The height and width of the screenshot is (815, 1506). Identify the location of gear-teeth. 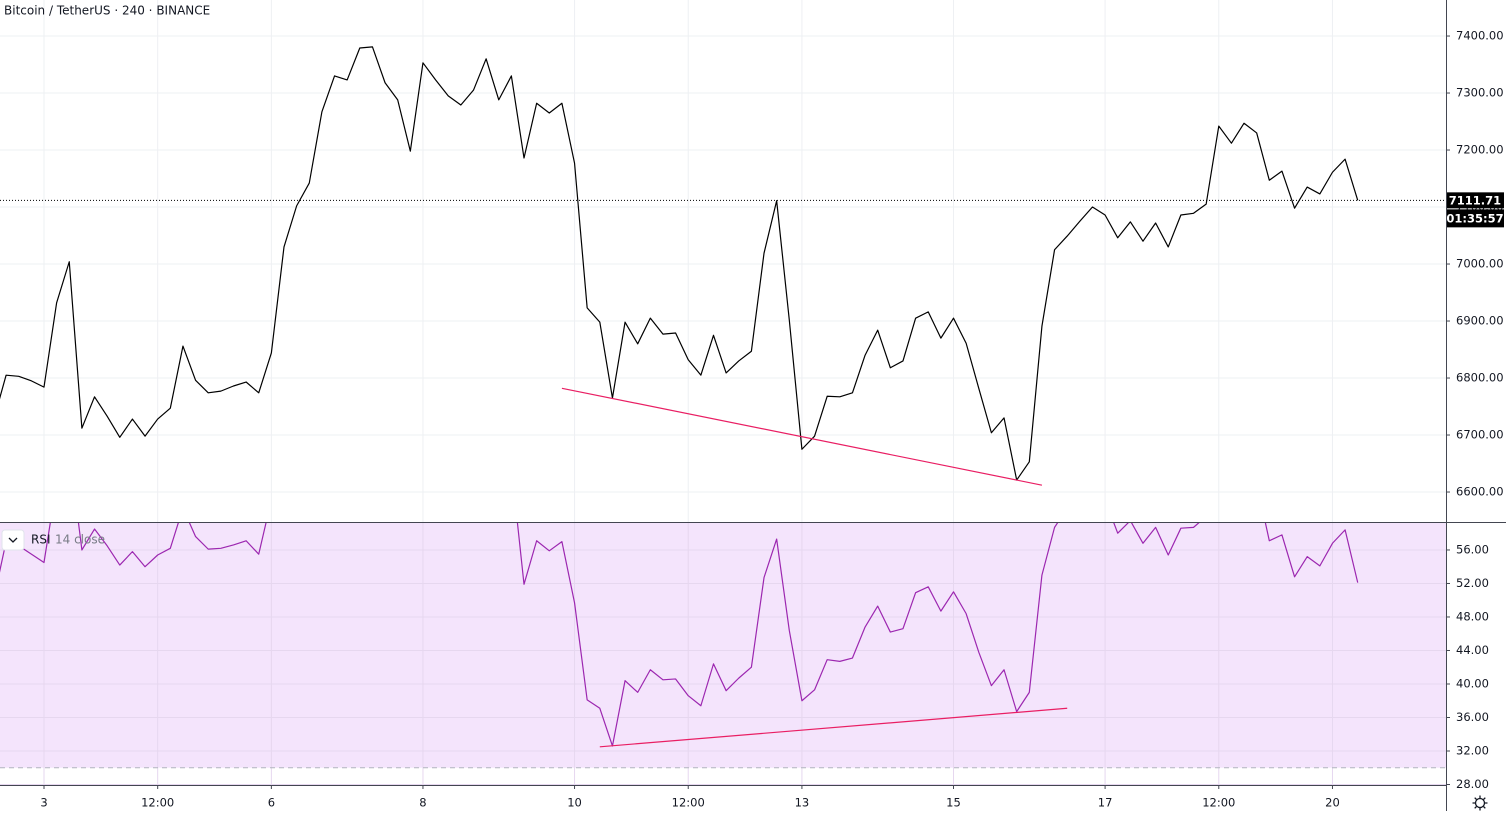
(1480, 803).